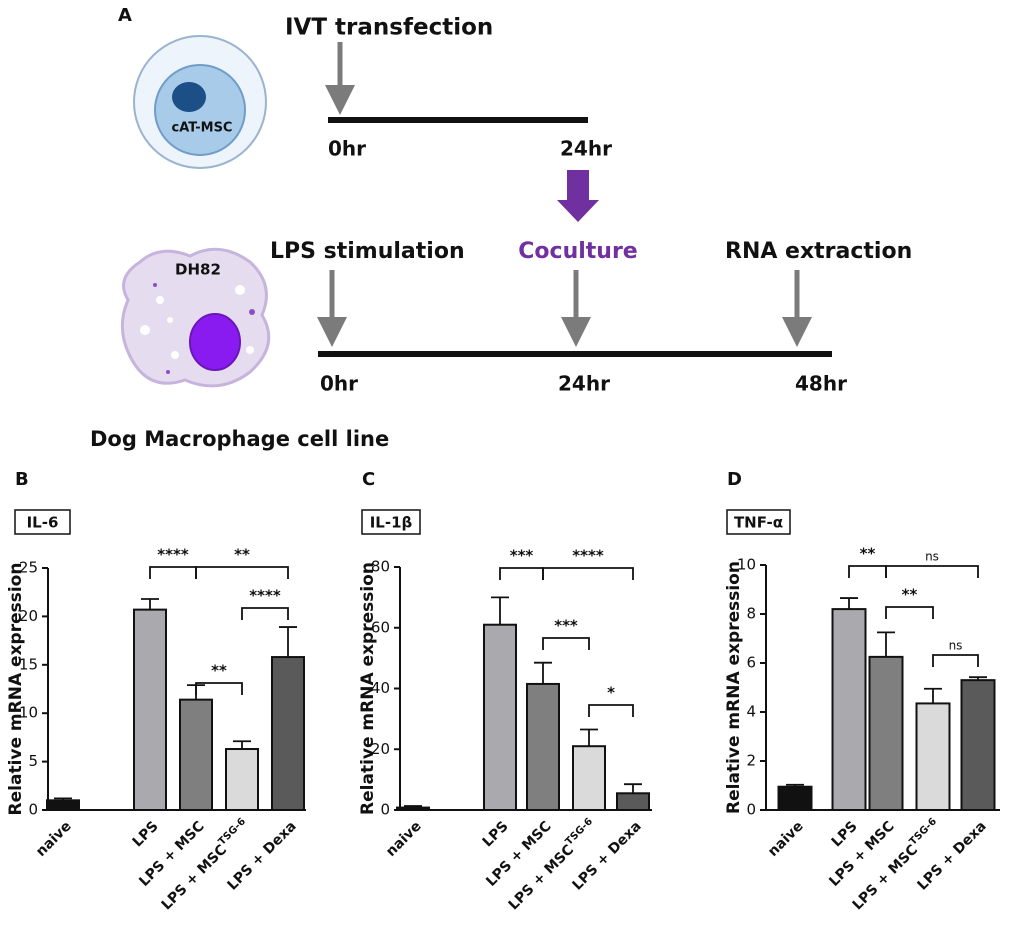 The image size is (1013, 937). I want to click on panel-label: B, so click(22, 479).